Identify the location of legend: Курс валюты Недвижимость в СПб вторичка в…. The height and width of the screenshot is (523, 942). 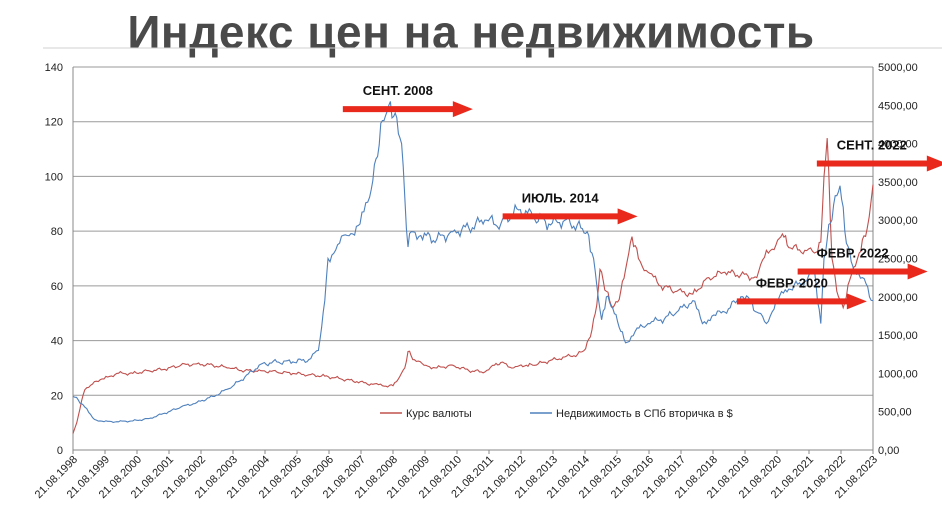
(556, 414).